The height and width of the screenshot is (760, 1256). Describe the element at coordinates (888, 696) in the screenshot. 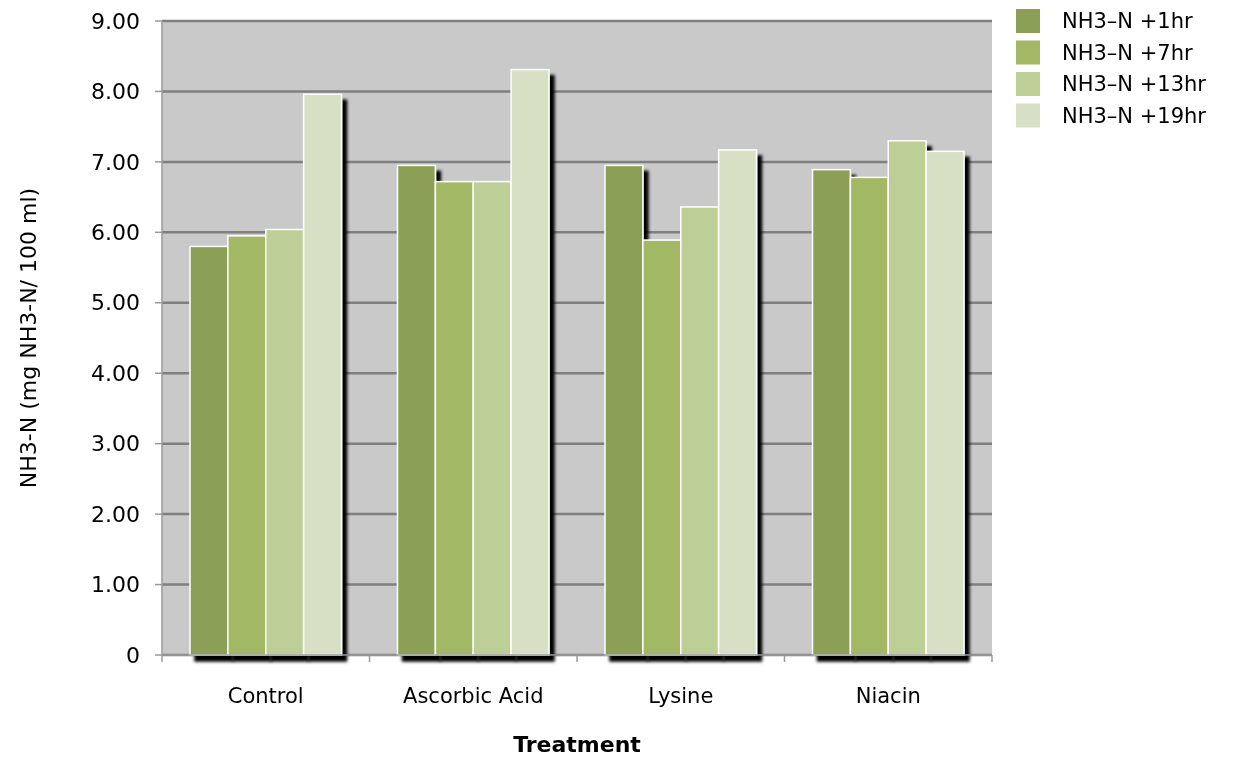

I see `x-tick-label: Niacin` at that location.